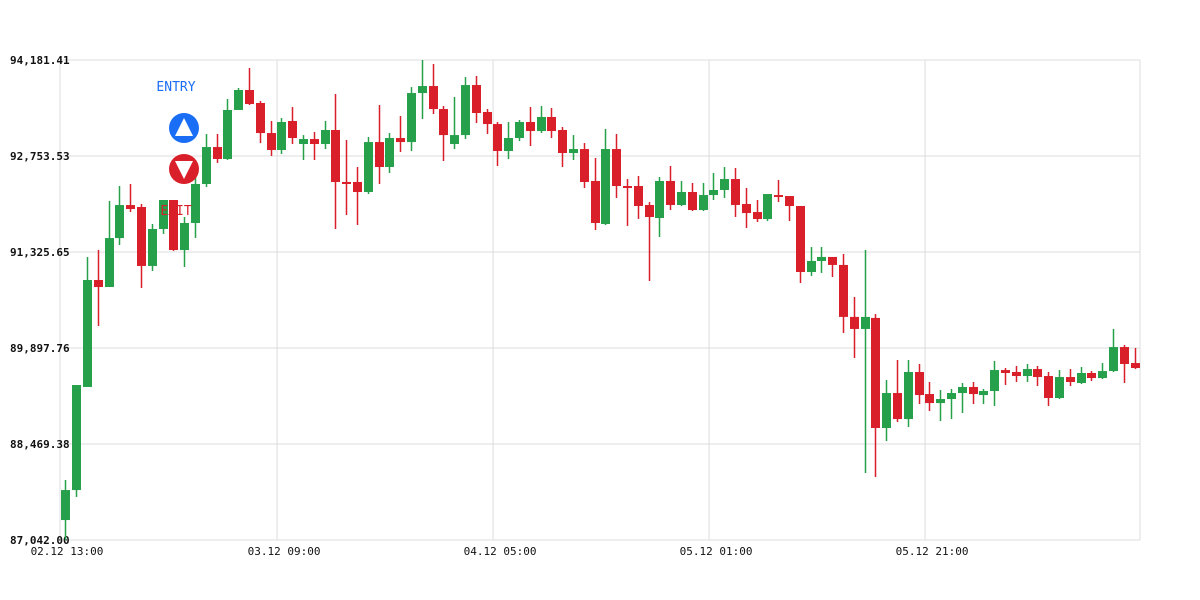  What do you see at coordinates (67, 551) in the screenshot?
I see `x-tick-label: 02.12 13:00` at bounding box center [67, 551].